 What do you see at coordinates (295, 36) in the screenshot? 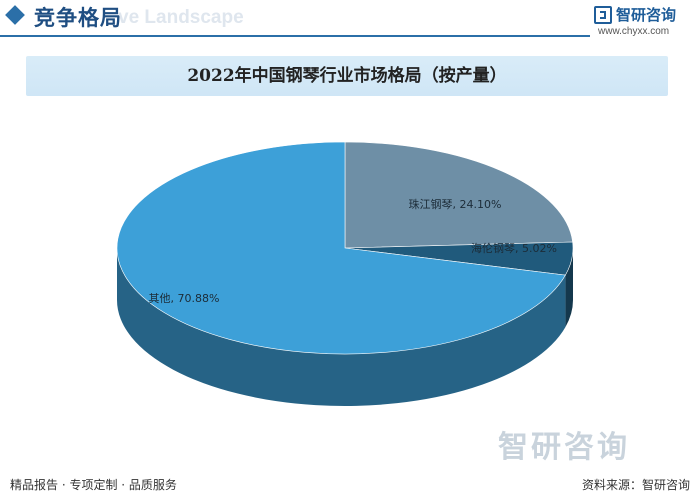
I see `header-divider` at bounding box center [295, 36].